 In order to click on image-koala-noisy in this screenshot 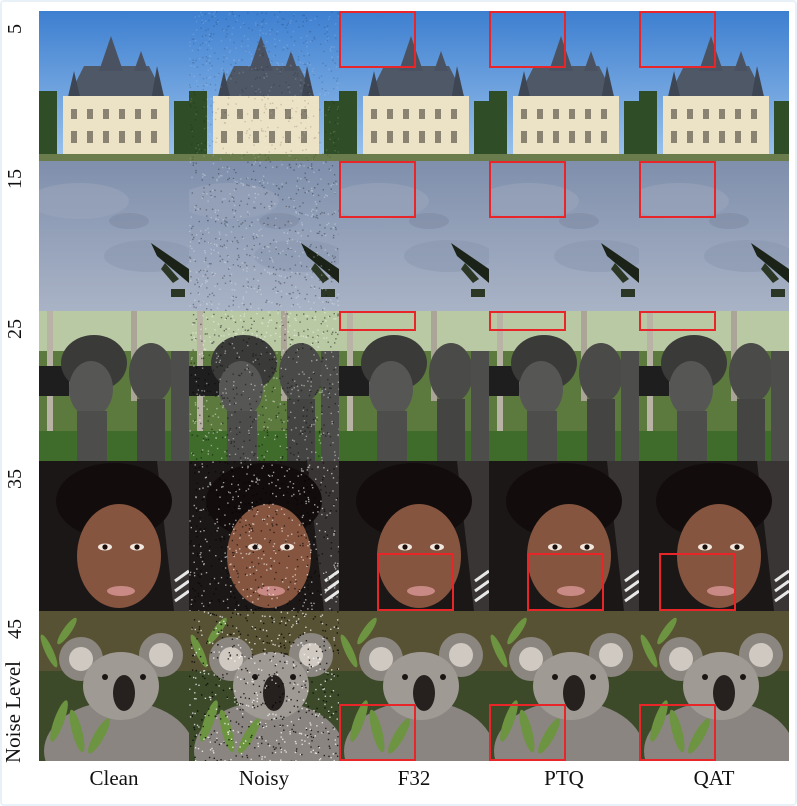, I will do `click(264, 686)`.